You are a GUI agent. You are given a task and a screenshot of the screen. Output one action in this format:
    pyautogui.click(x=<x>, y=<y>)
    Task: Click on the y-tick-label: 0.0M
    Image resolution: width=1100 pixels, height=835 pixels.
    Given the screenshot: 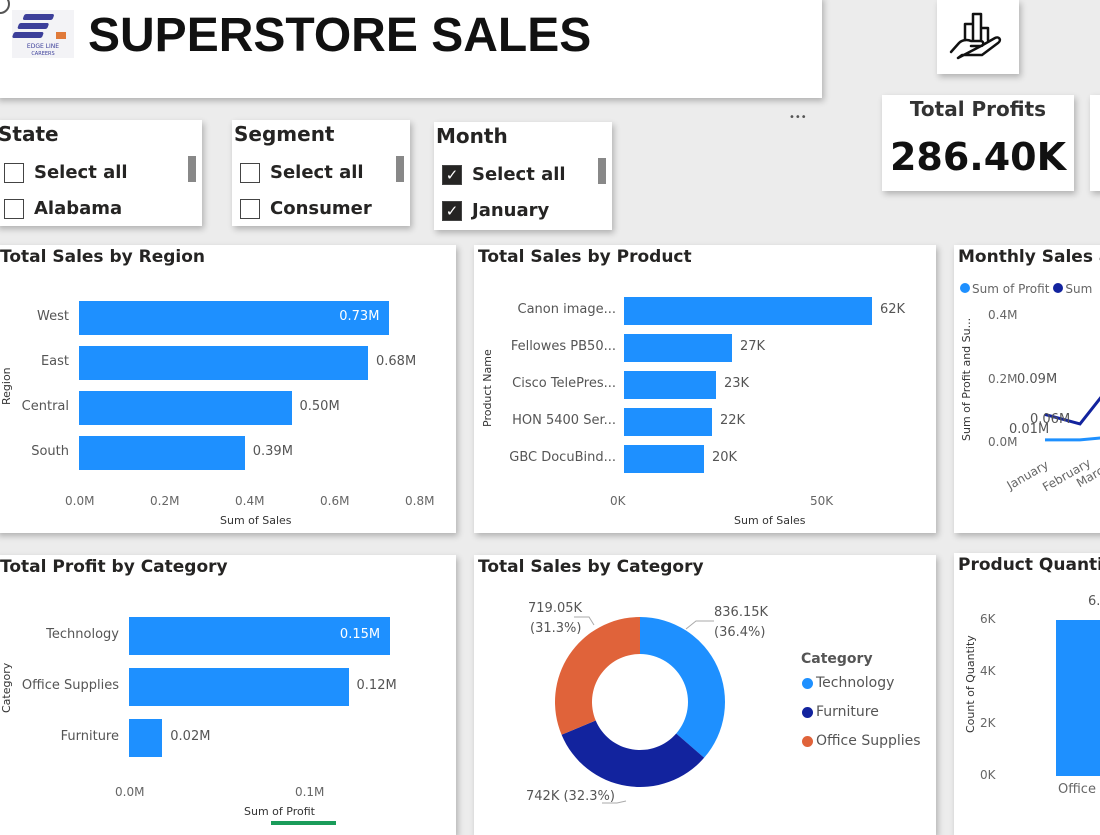 What is the action you would take?
    pyautogui.click(x=1003, y=442)
    